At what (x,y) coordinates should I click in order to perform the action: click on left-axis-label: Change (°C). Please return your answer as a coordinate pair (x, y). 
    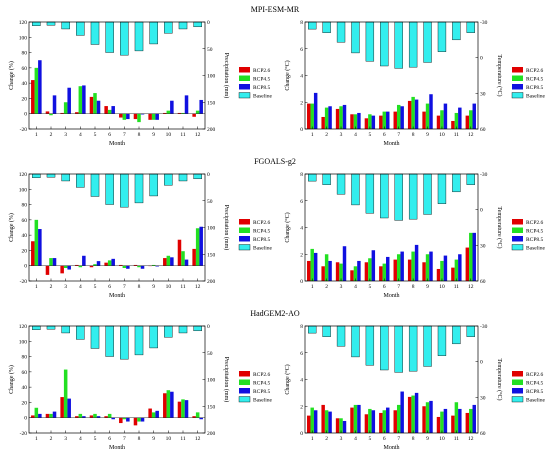
    Looking at the image, I should click on (287, 75).